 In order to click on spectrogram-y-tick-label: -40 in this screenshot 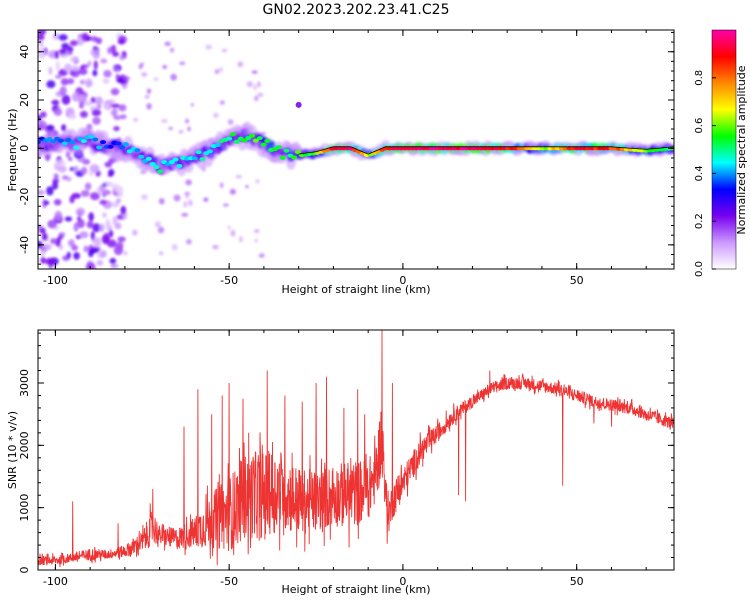, I will do `click(24, 245)`.